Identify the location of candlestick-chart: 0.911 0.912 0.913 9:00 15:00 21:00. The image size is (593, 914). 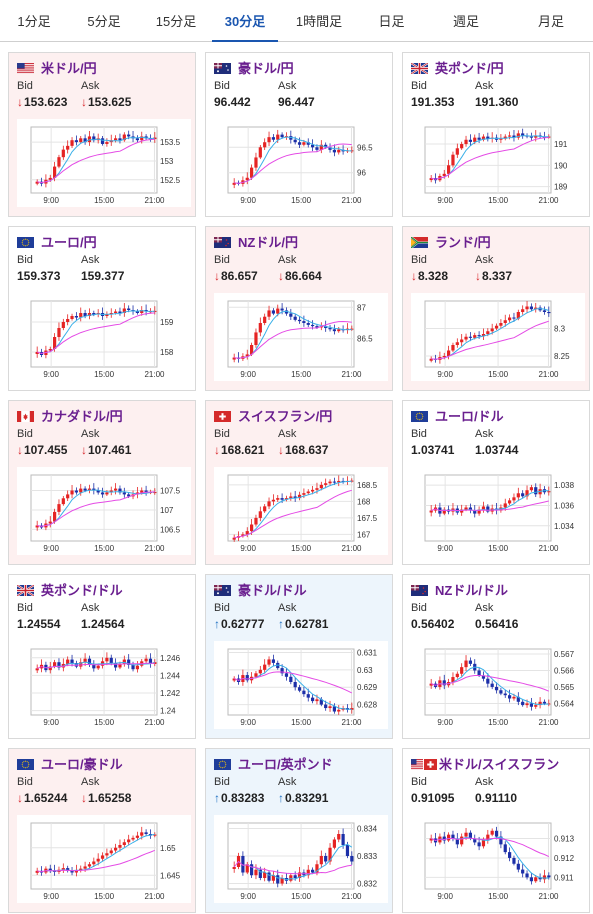
(498, 859).